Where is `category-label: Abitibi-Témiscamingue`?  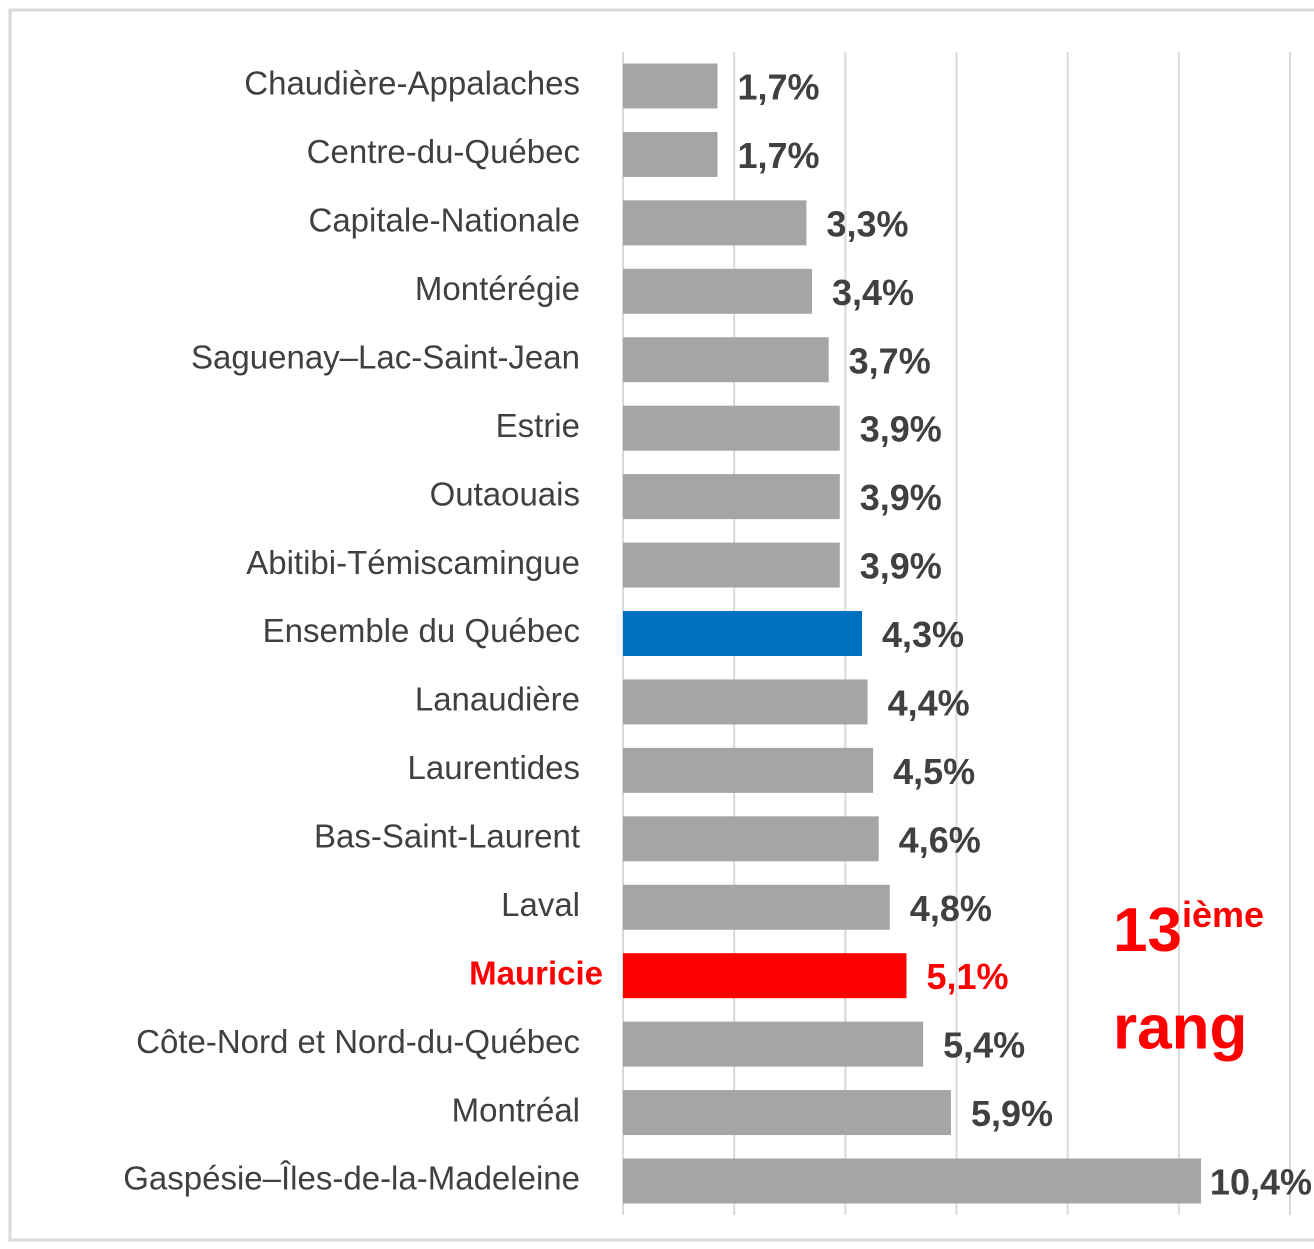 category-label: Abitibi-Témiscamingue is located at coordinates (413, 562).